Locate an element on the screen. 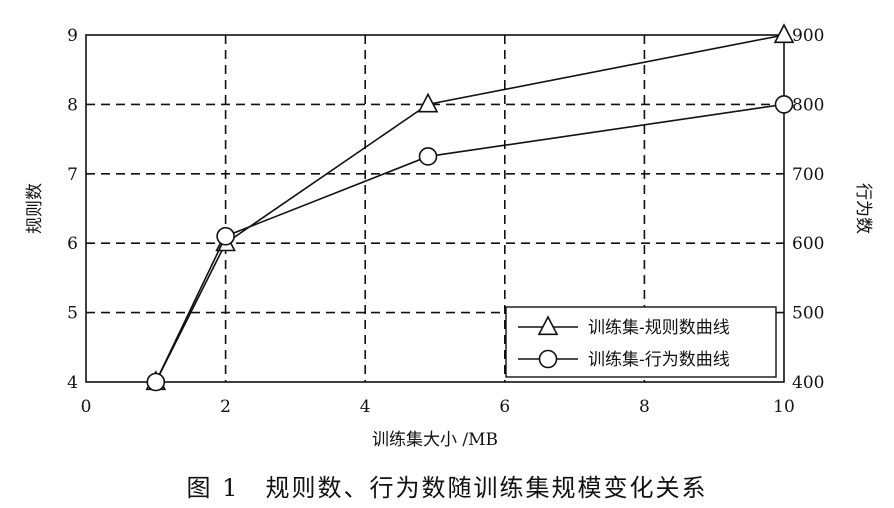  x-tick-label: 0 is located at coordinates (86, 407).